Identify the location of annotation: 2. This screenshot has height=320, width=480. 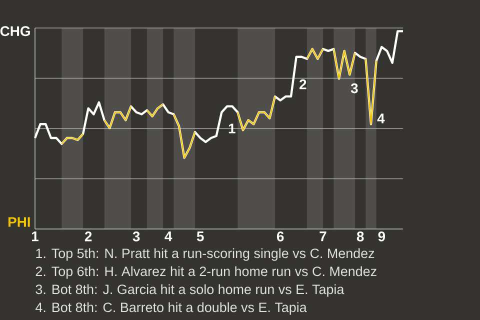
(303, 84).